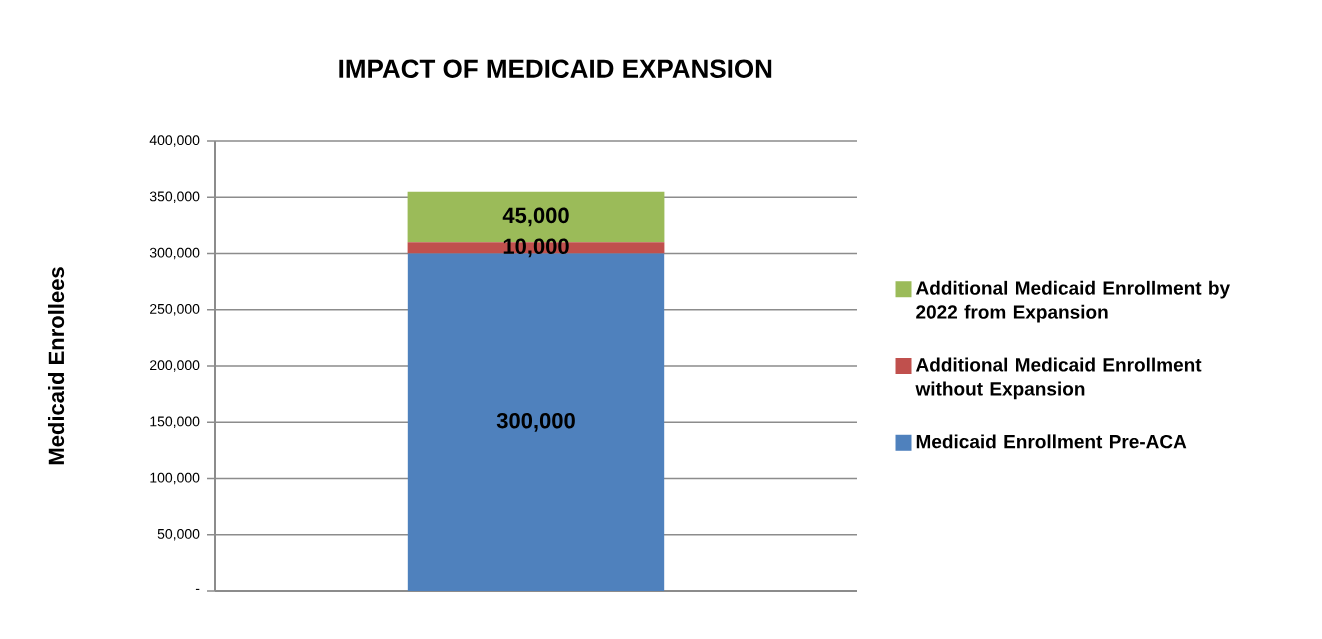  Describe the element at coordinates (1051, 441) in the screenshot. I see `legend-label: Medicaid Enrollment Pre-ACA` at that location.